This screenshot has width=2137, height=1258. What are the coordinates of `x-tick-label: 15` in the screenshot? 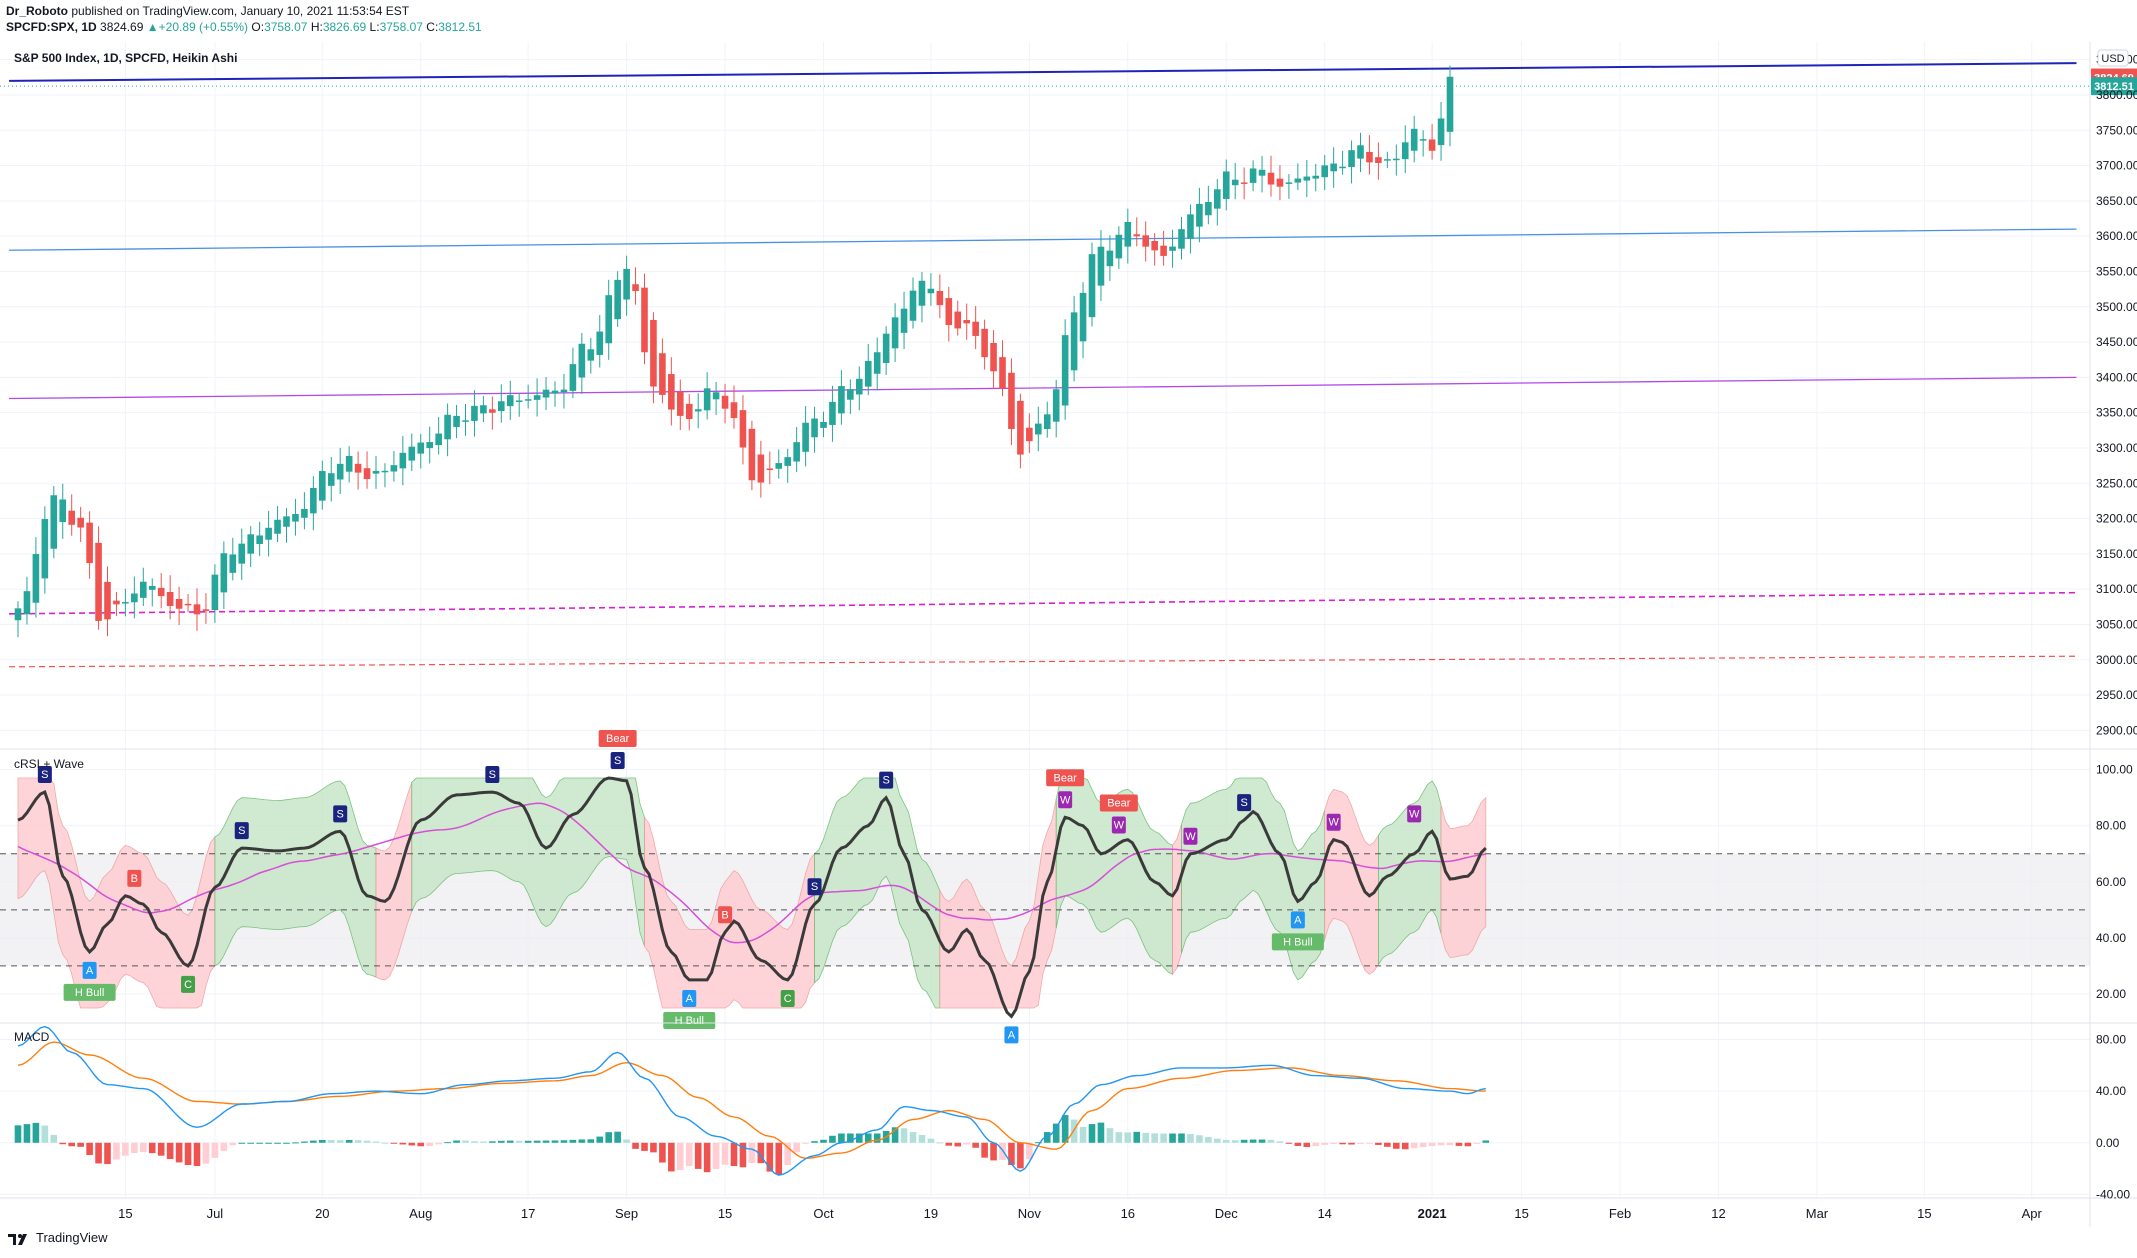 It's located at (1521, 1213).